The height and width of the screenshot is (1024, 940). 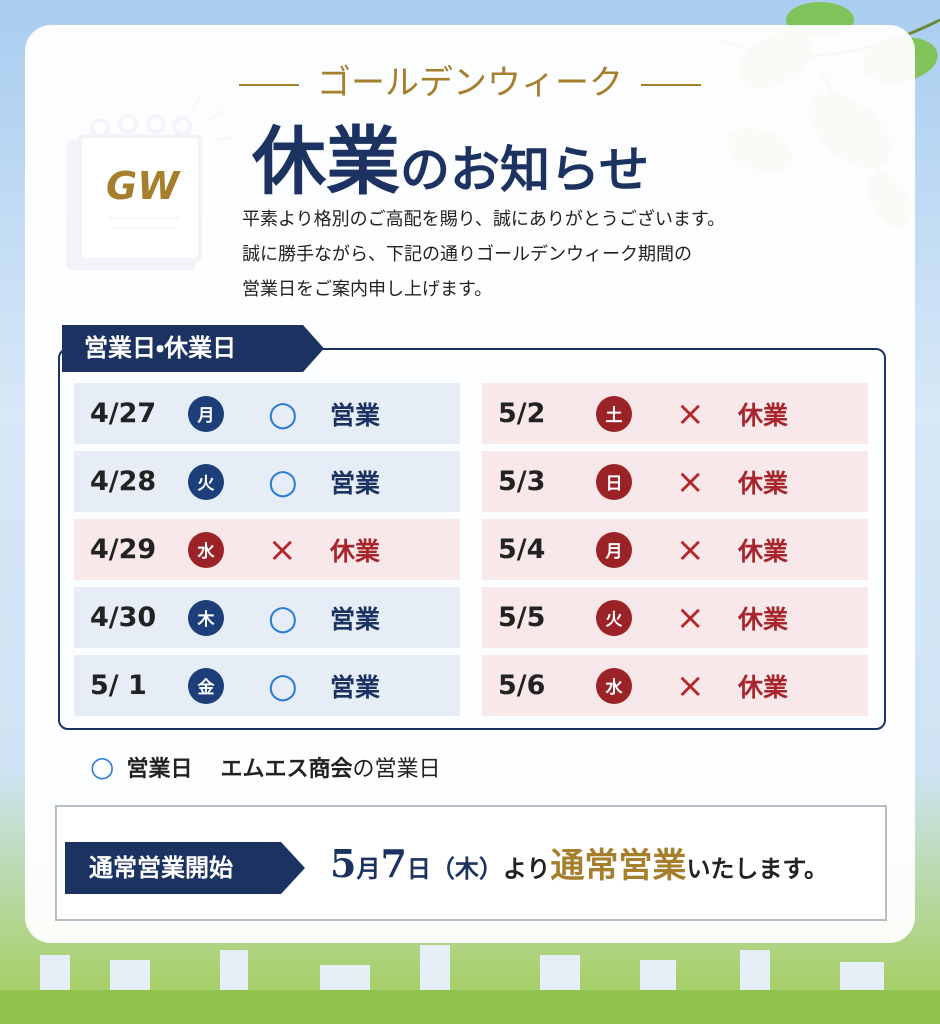 I want to click on schedule-row: 4/30 木 ○ 営業, so click(x=267, y=617).